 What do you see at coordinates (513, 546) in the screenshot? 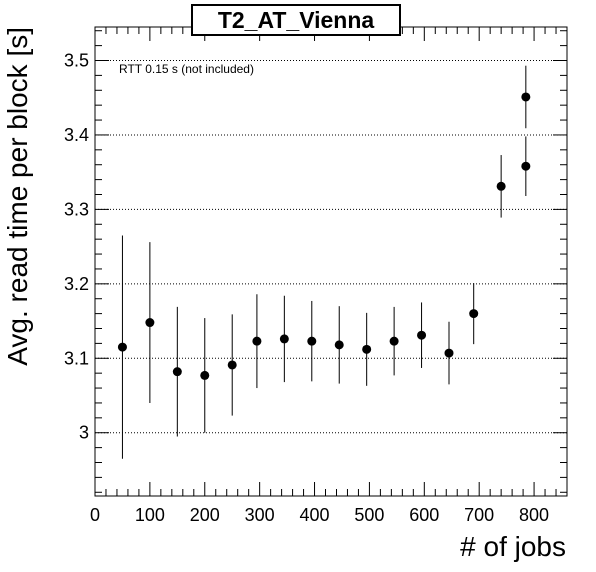
I see `x-axis-label: # of jobs` at bounding box center [513, 546].